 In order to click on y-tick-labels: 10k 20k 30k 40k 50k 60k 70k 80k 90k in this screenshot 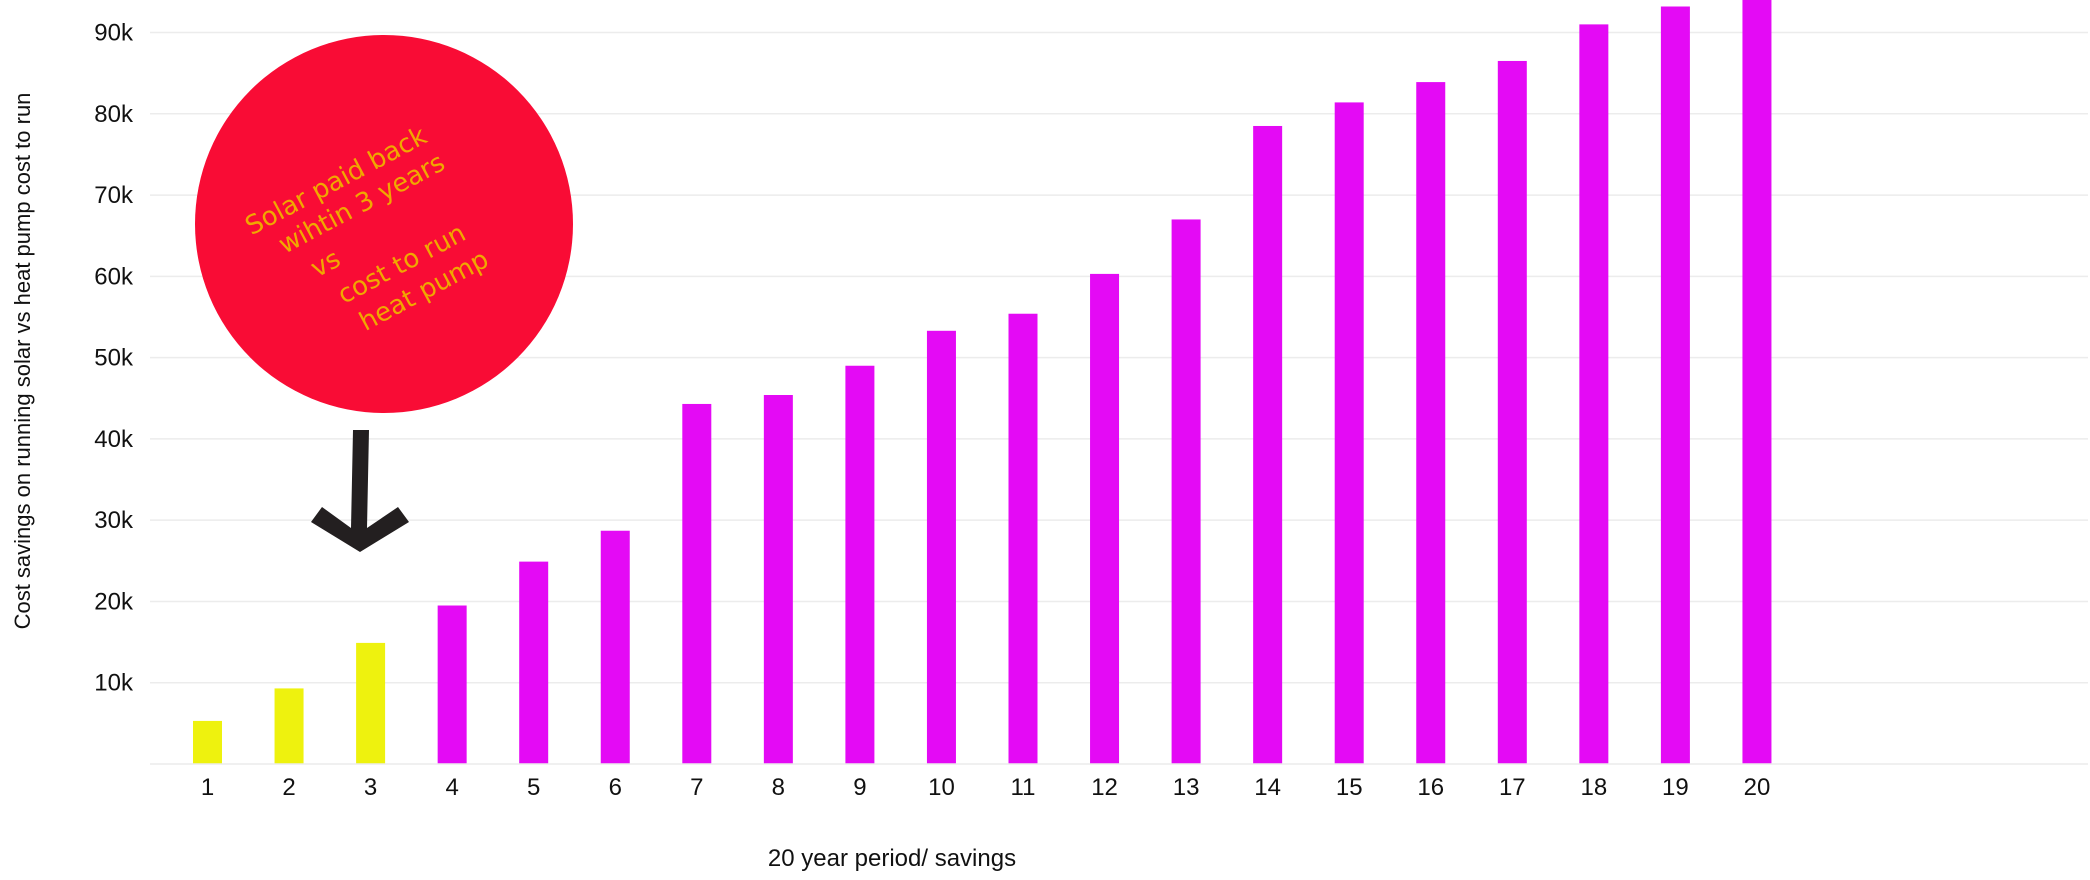, I will do `click(114, 358)`.